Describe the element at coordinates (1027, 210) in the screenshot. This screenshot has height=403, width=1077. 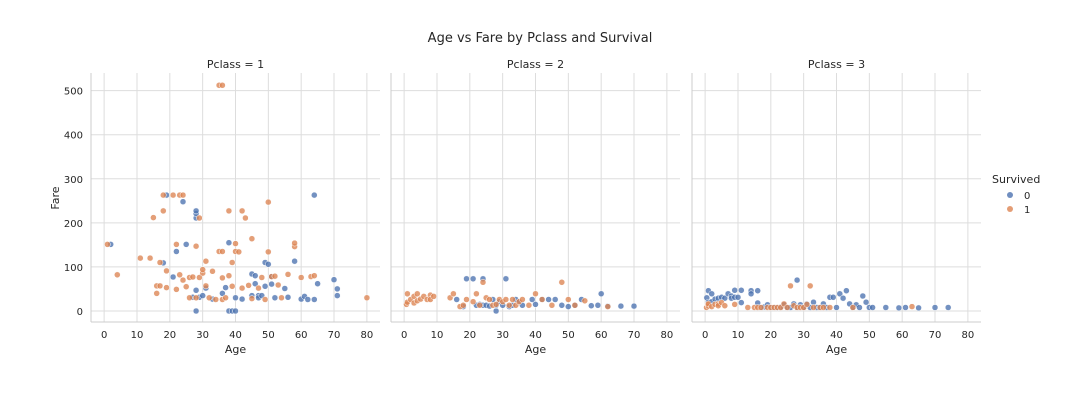
I see `legend-label-survived-1: 1` at that location.